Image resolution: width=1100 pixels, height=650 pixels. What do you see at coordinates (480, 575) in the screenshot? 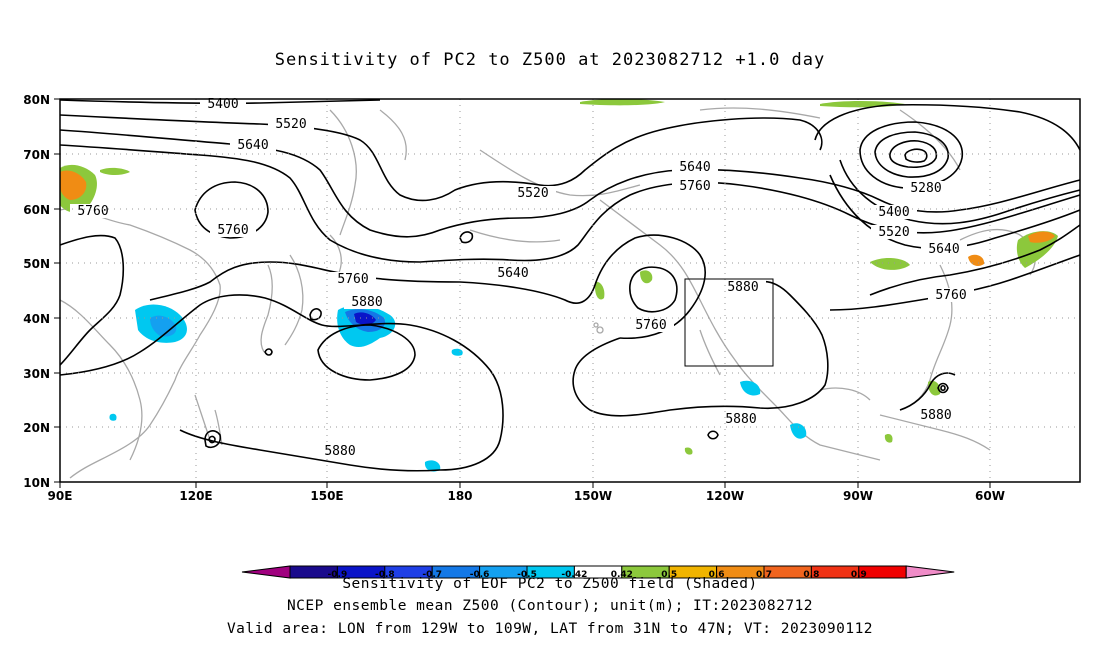
I see `legend-tick-label: -0.6` at bounding box center [480, 575].